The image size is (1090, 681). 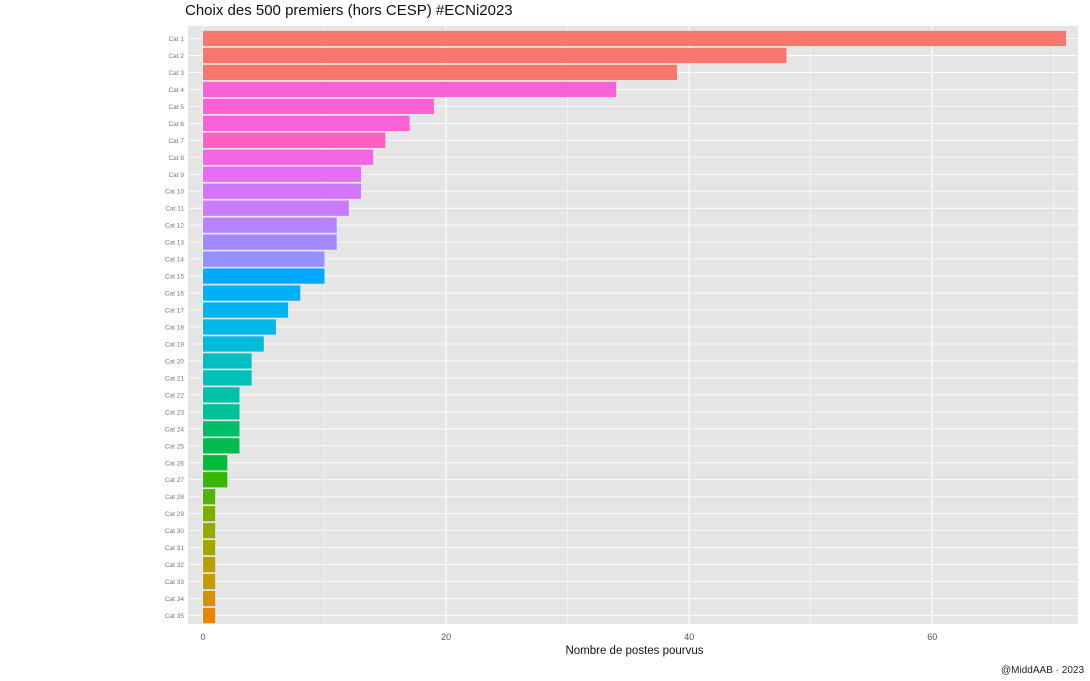 What do you see at coordinates (175, 599) in the screenshot?
I see `category-label: Cat 34` at bounding box center [175, 599].